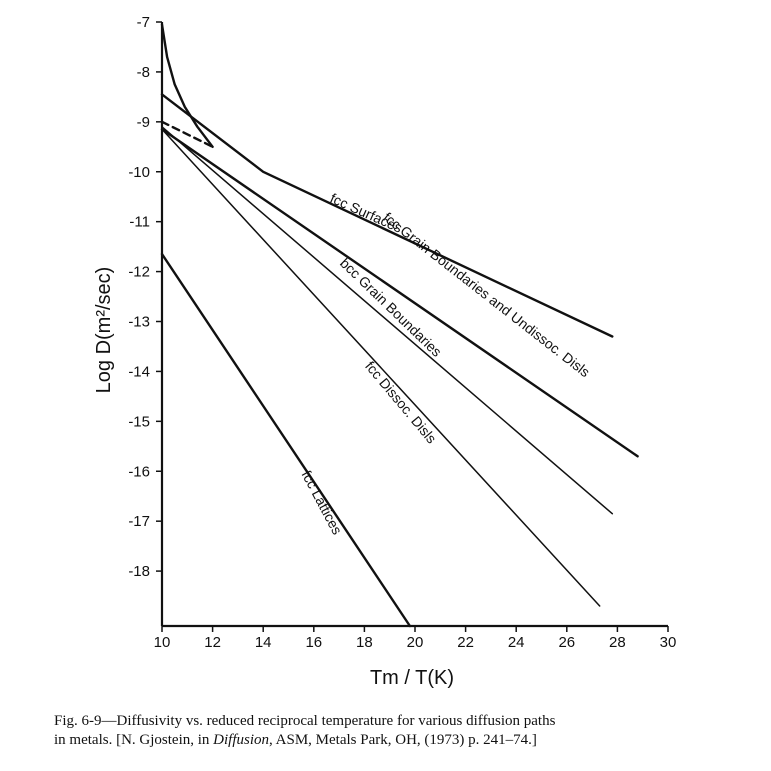 The image size is (771, 771). I want to click on x-tick-label: 22, so click(465, 642).